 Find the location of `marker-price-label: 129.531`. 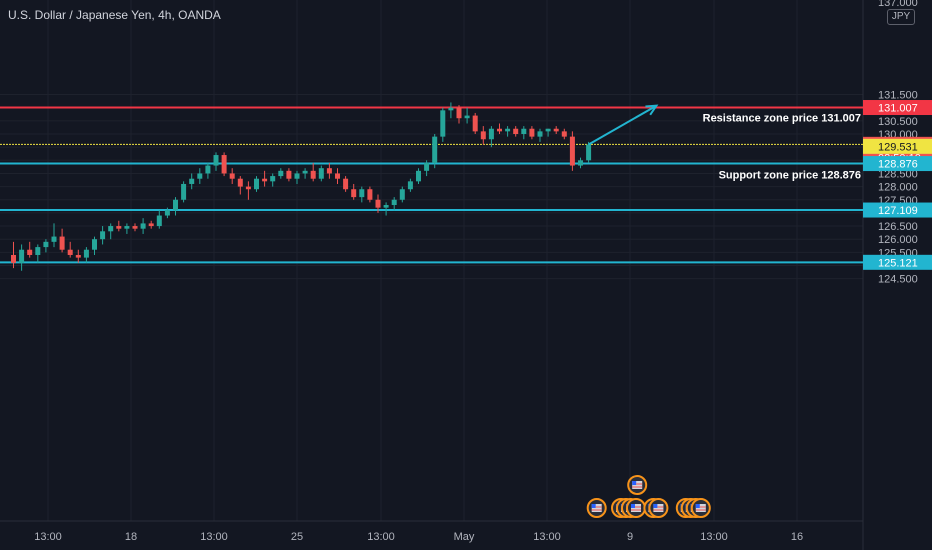

marker-price-label: 129.531 is located at coordinates (898, 147).